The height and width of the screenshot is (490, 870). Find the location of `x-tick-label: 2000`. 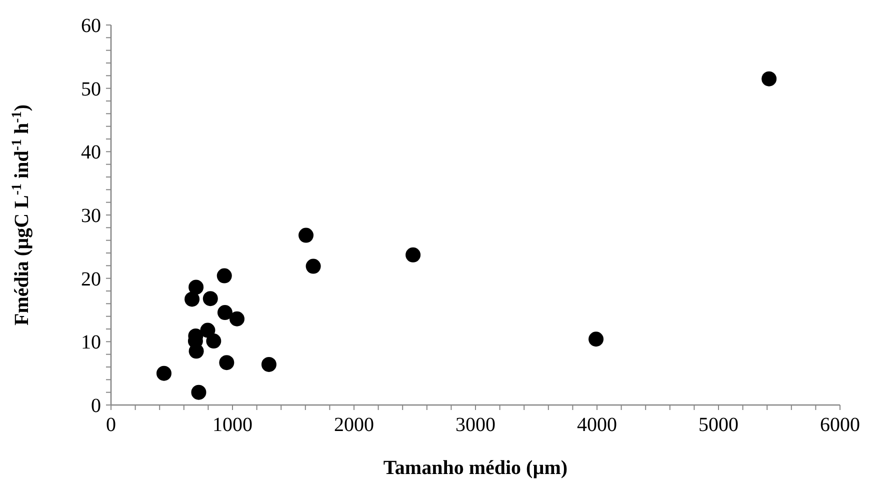

x-tick-label: 2000 is located at coordinates (354, 425).